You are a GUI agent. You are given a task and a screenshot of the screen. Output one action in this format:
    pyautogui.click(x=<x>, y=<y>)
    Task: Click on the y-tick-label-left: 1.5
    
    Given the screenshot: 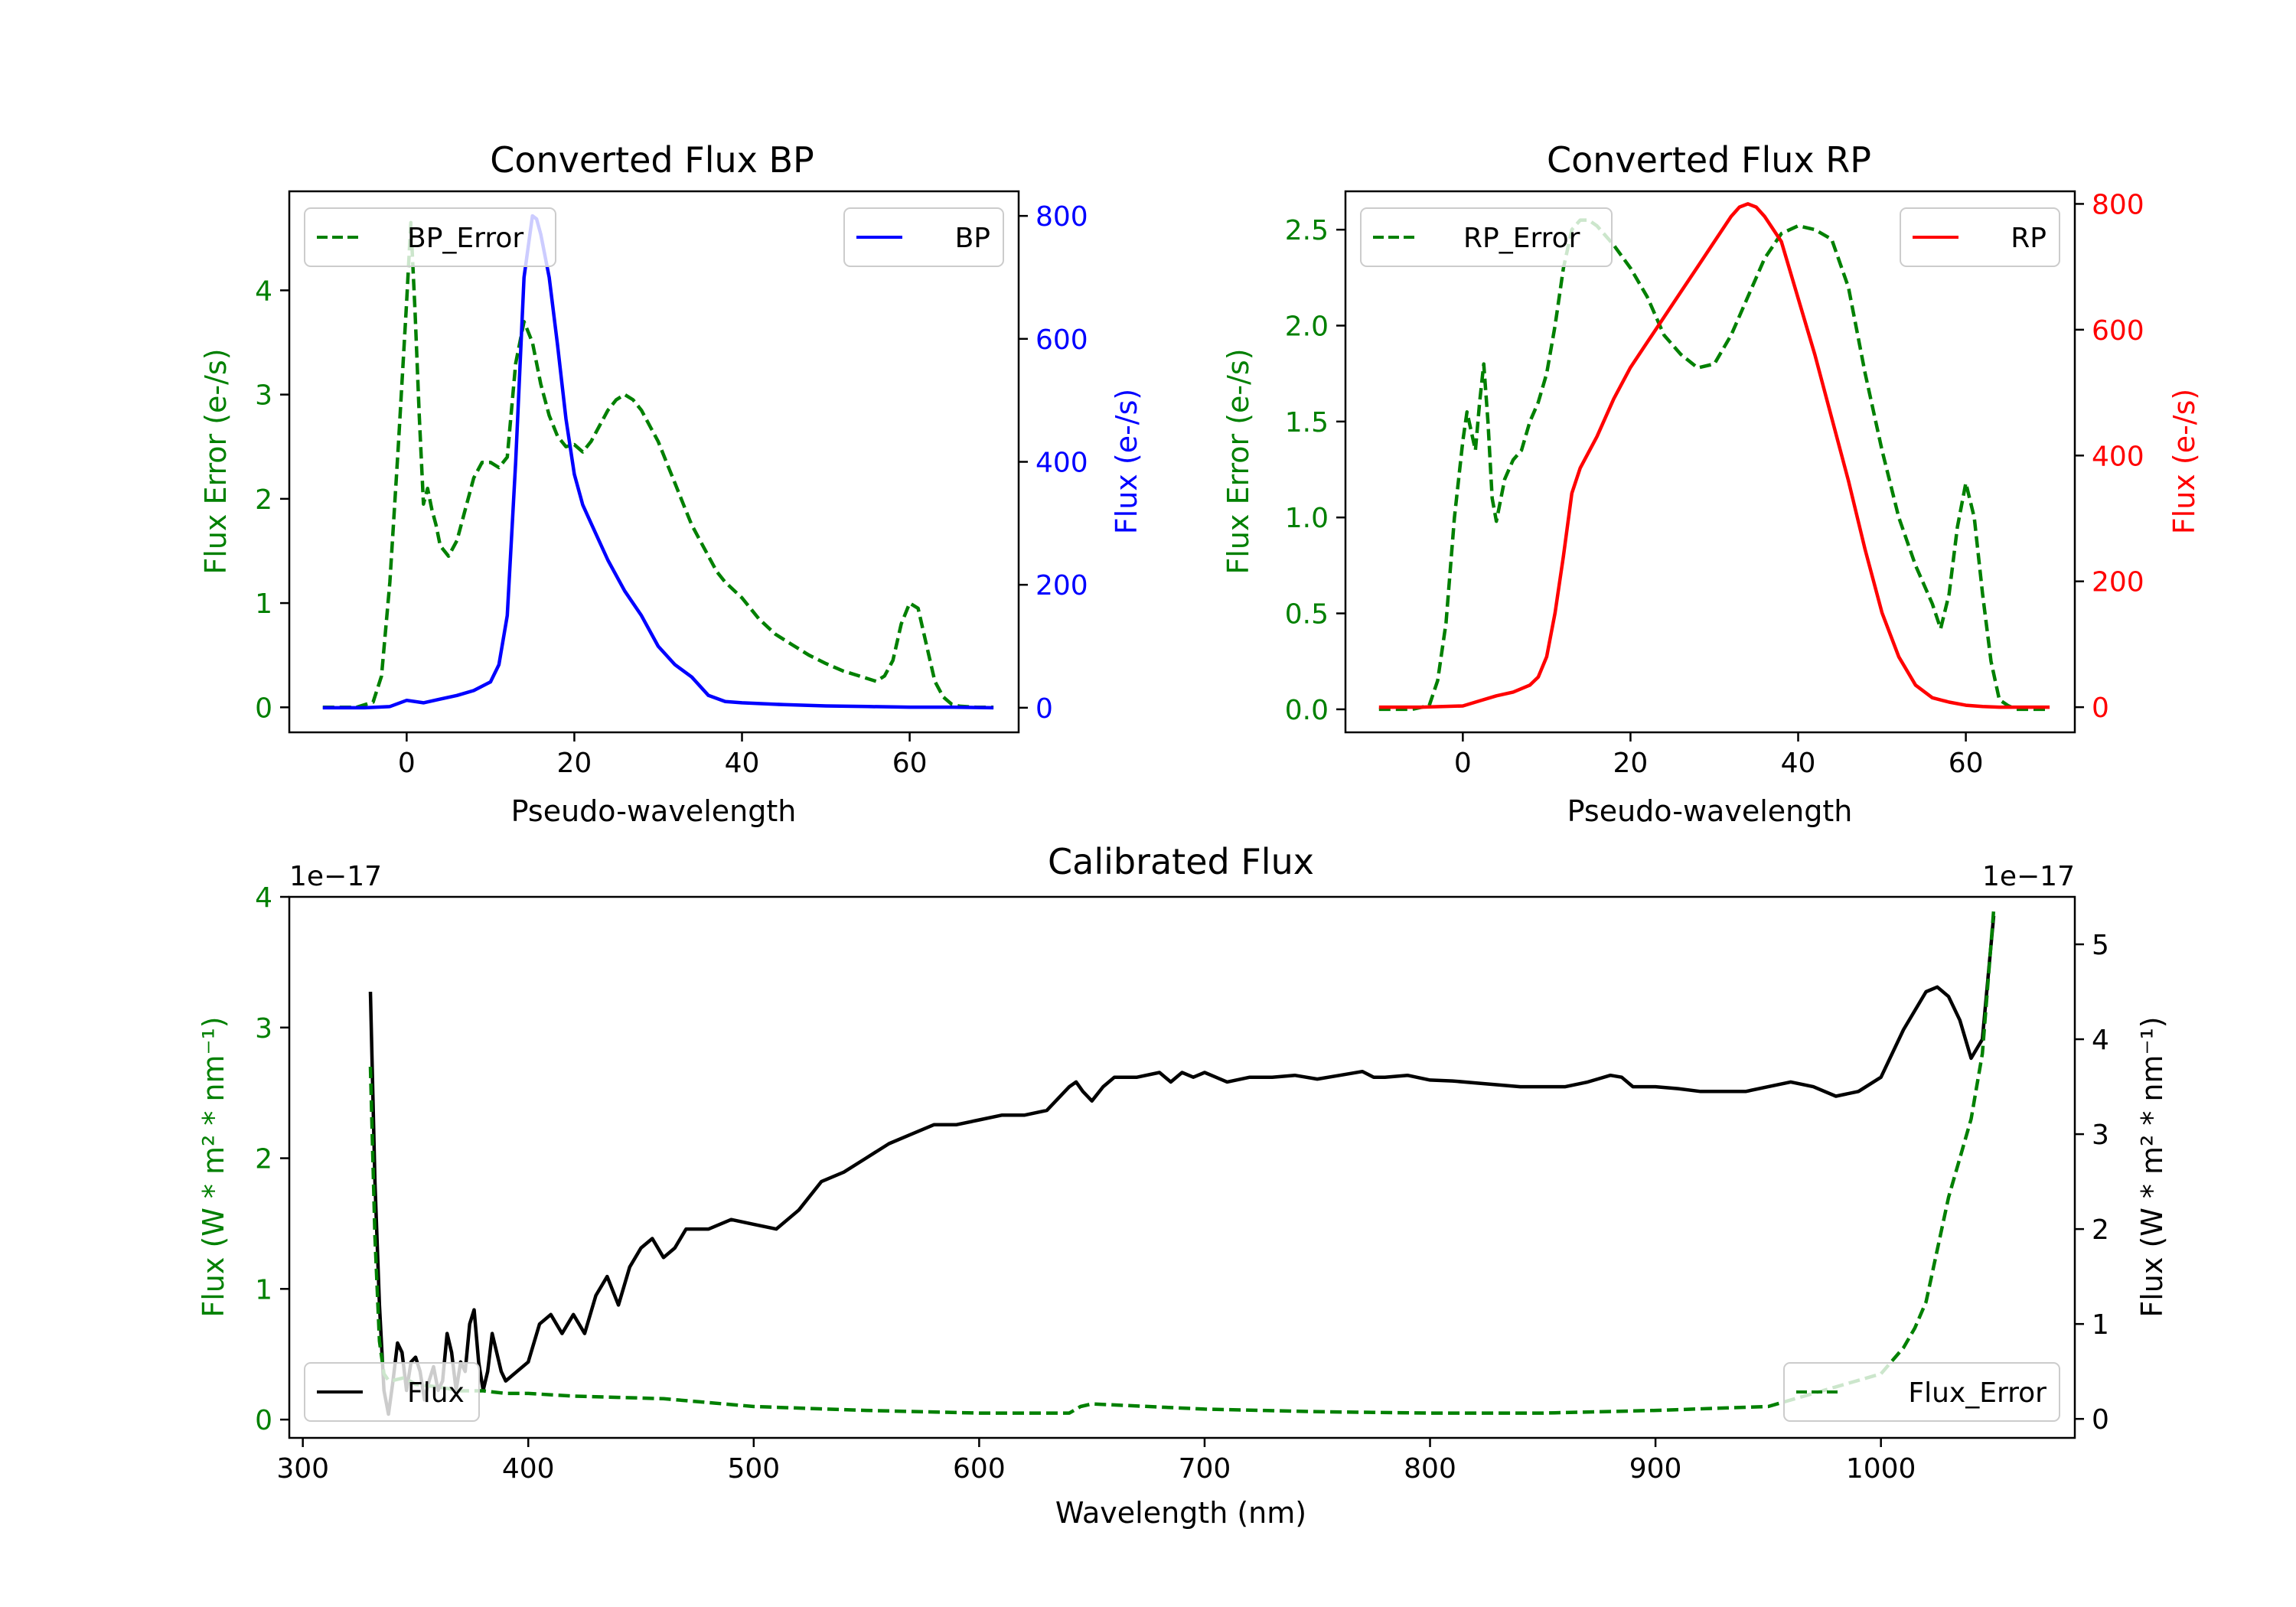 What is the action you would take?
    pyautogui.click(x=1307, y=422)
    